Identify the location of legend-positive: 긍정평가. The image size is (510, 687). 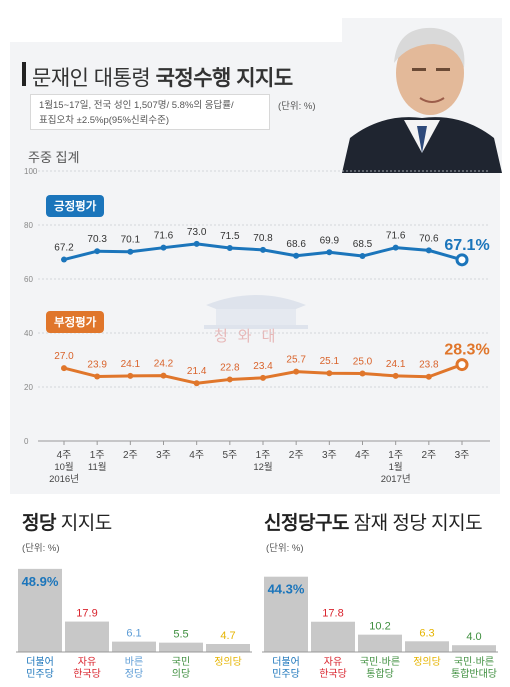
(75, 206).